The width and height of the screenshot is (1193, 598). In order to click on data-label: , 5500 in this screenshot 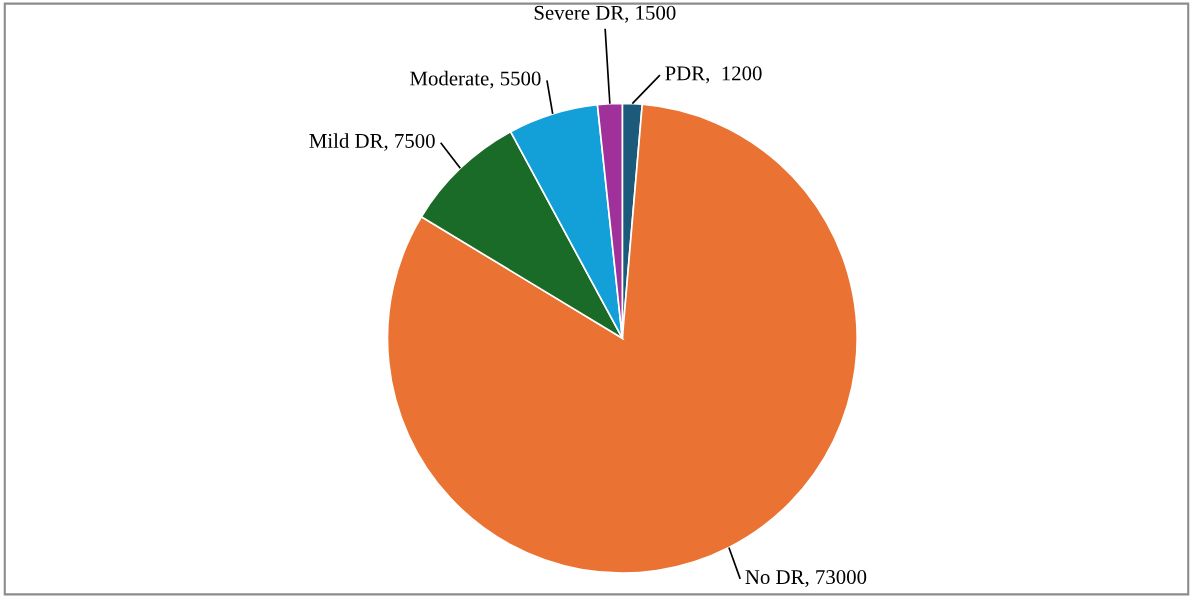, I will do `click(515, 80)`.